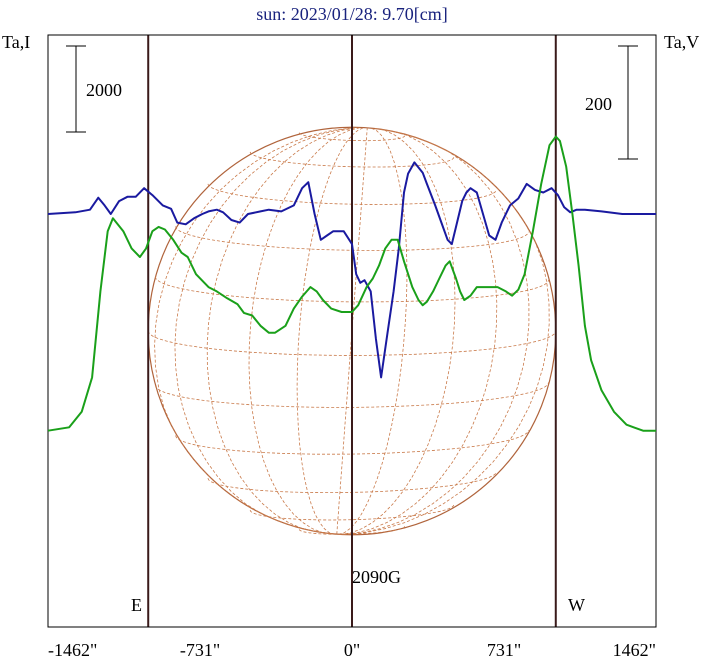 The width and height of the screenshot is (708, 662). Describe the element at coordinates (200, 650) in the screenshot. I see `x-tick-label: -731"` at that location.